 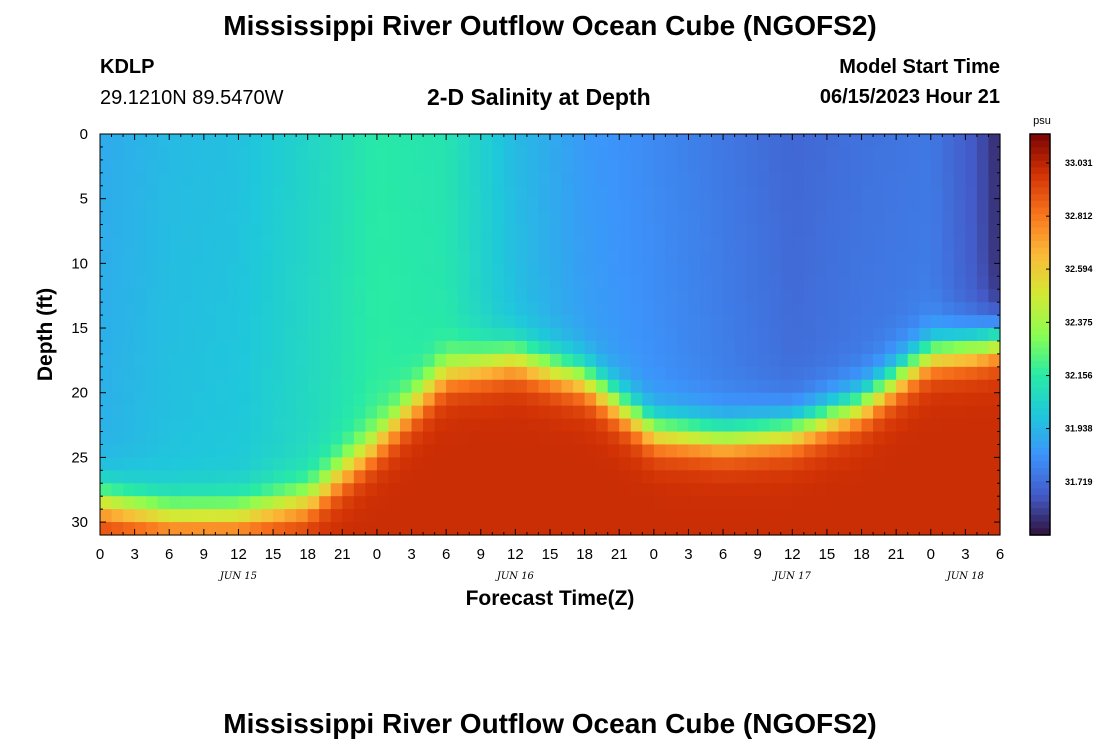 What do you see at coordinates (919, 67) in the screenshot?
I see `model-start-label: Model Start Time` at bounding box center [919, 67].